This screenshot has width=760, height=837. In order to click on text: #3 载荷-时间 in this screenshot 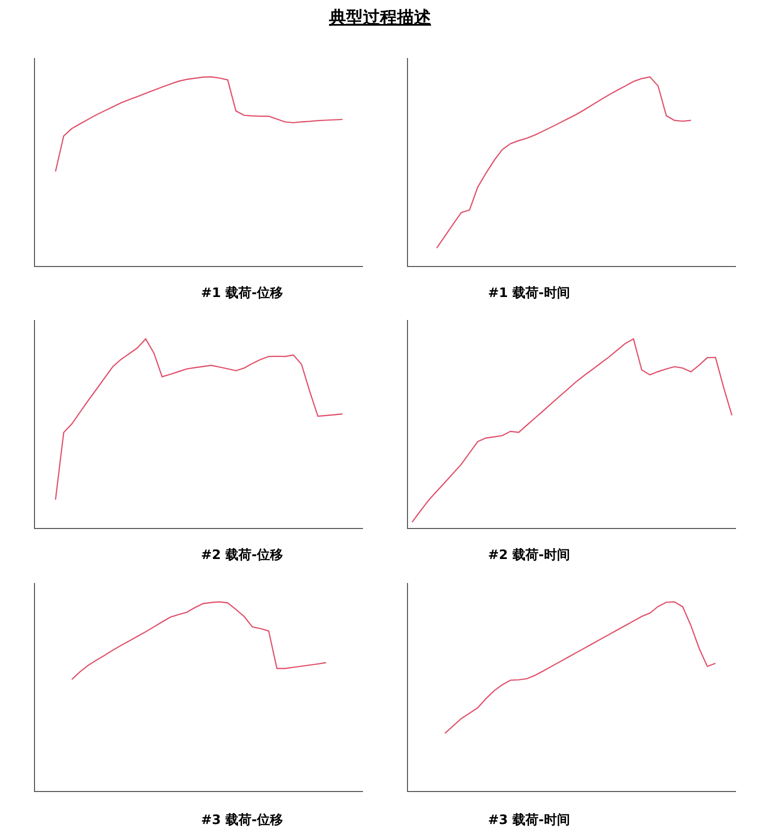, I will do `click(529, 820)`.